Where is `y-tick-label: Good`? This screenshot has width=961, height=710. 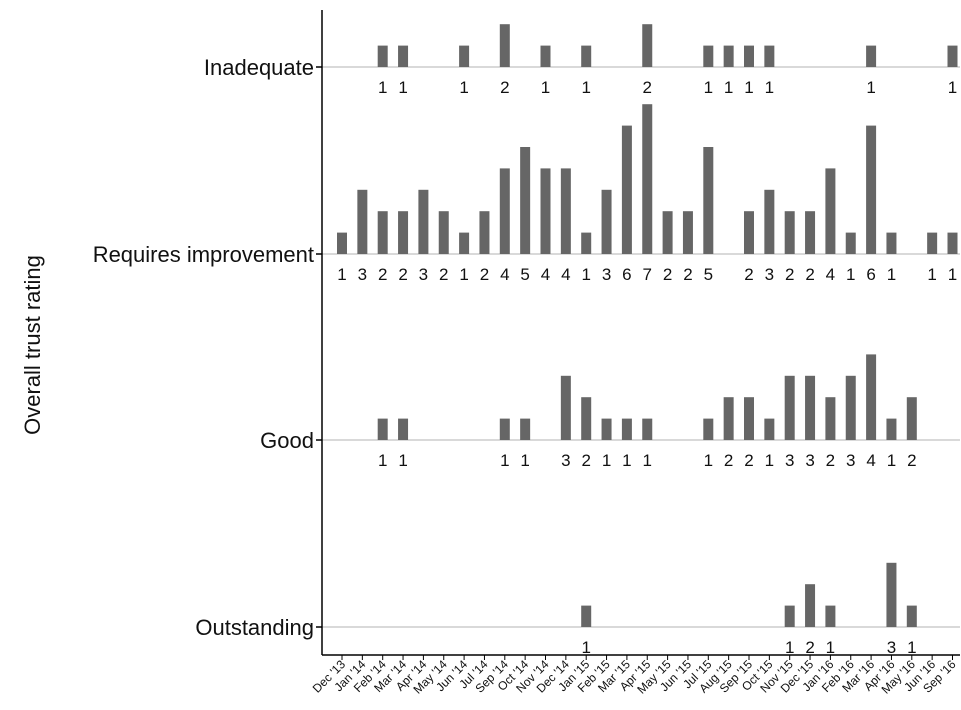 y-tick-label: Good is located at coordinates (287, 440).